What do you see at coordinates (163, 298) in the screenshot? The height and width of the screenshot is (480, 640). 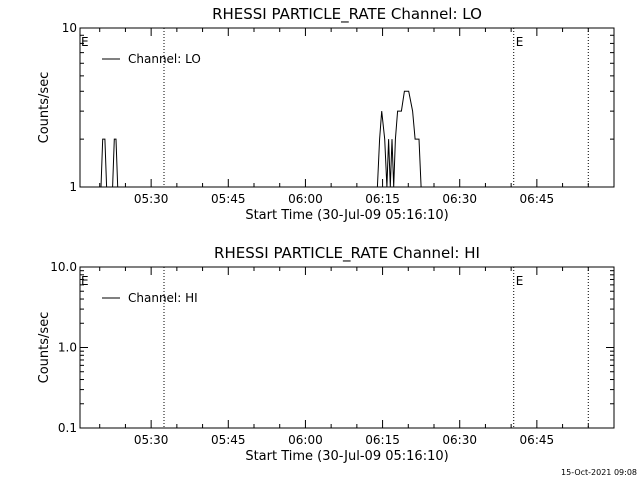 I see `legend-entry: Channel: HI` at bounding box center [163, 298].